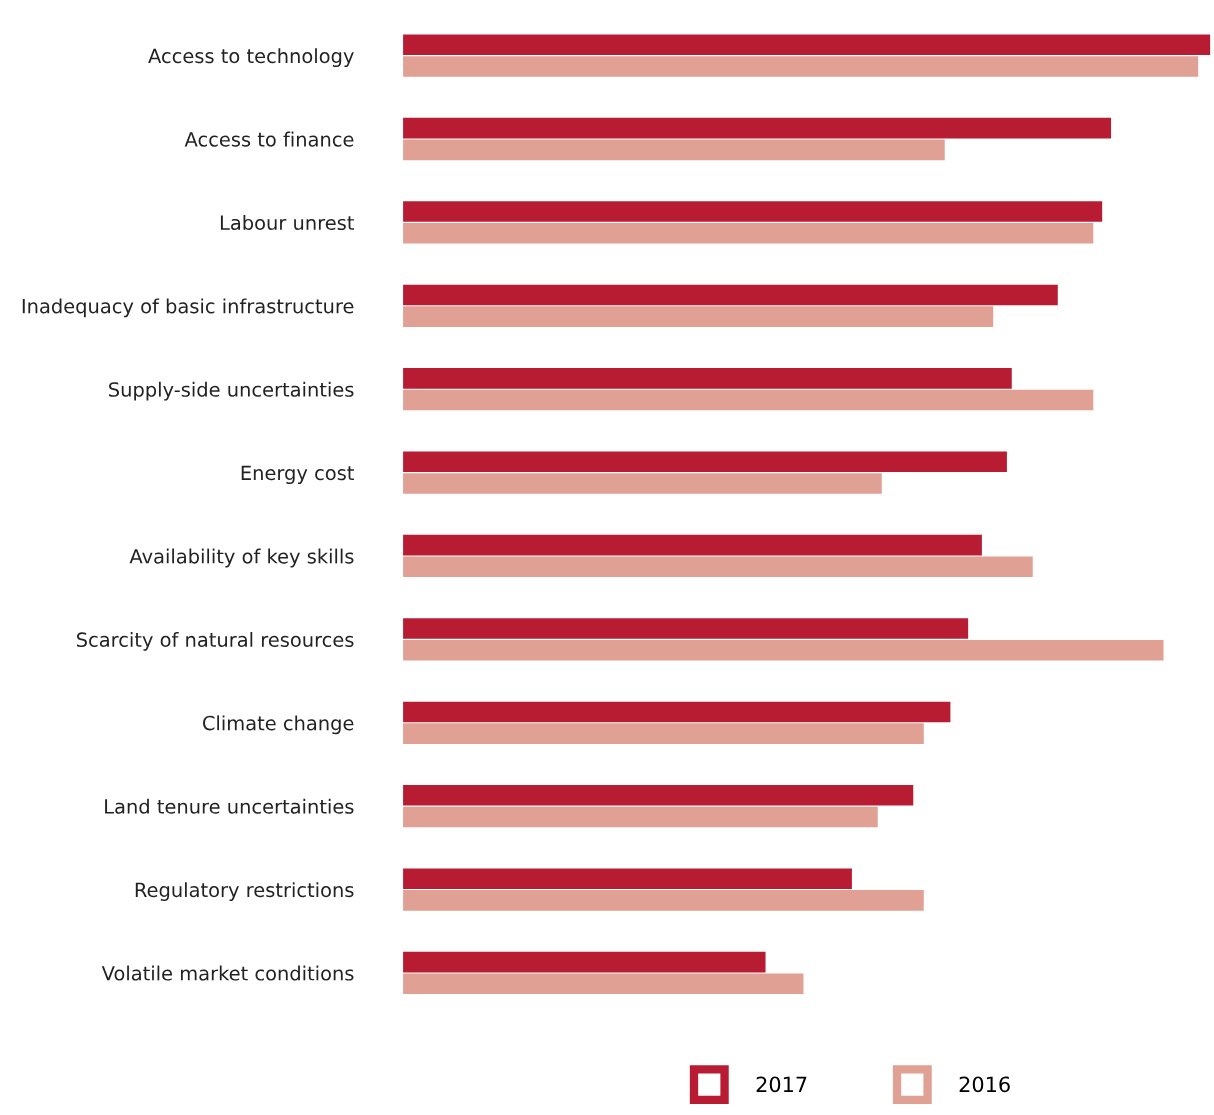  Describe the element at coordinates (251, 58) in the screenshot. I see `y-tick-label: Access to technology` at that location.